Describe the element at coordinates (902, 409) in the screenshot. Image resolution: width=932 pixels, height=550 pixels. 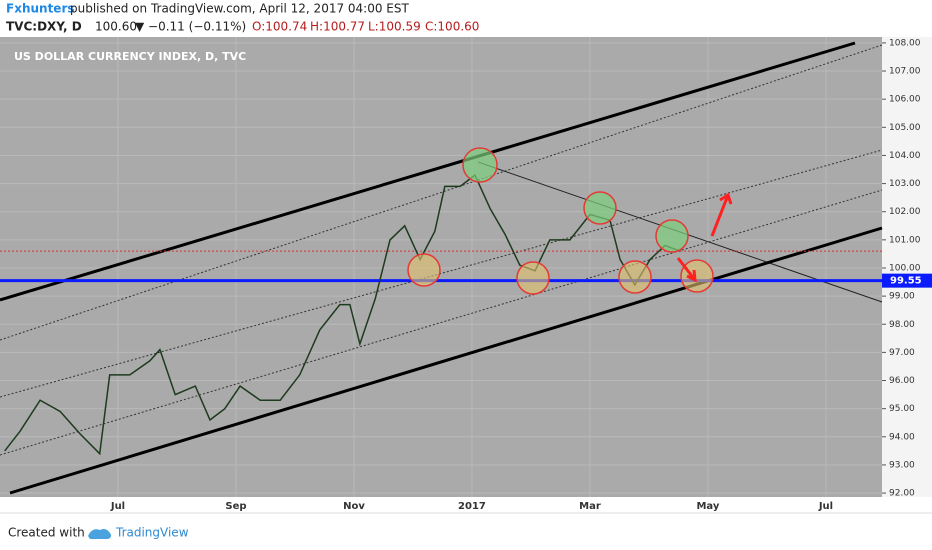
I see `y-tick-label: 95.00` at that location.